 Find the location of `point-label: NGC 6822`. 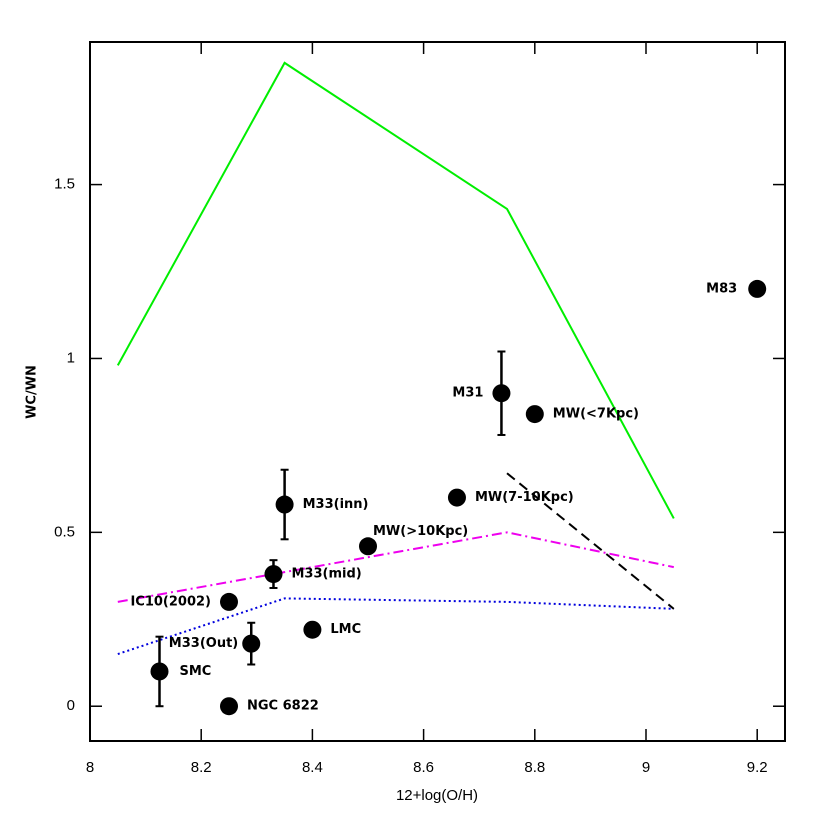

point-label: NGC 6822 is located at coordinates (283, 706).